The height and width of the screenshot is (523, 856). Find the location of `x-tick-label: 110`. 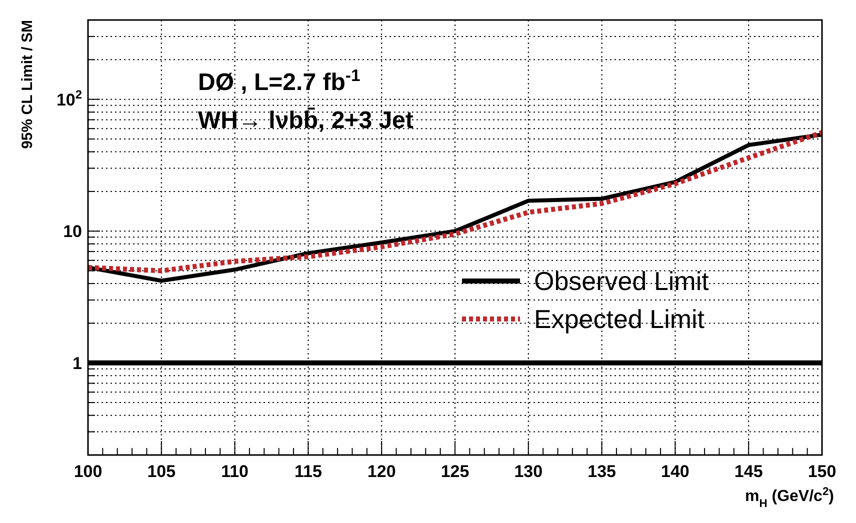

x-tick-label: 110 is located at coordinates (235, 471).